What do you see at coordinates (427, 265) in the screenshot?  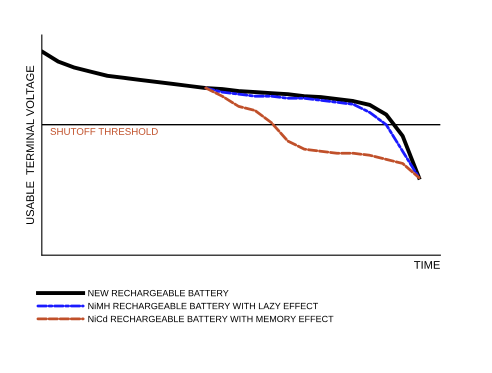 I see `x-axis-title: TIME` at bounding box center [427, 265].